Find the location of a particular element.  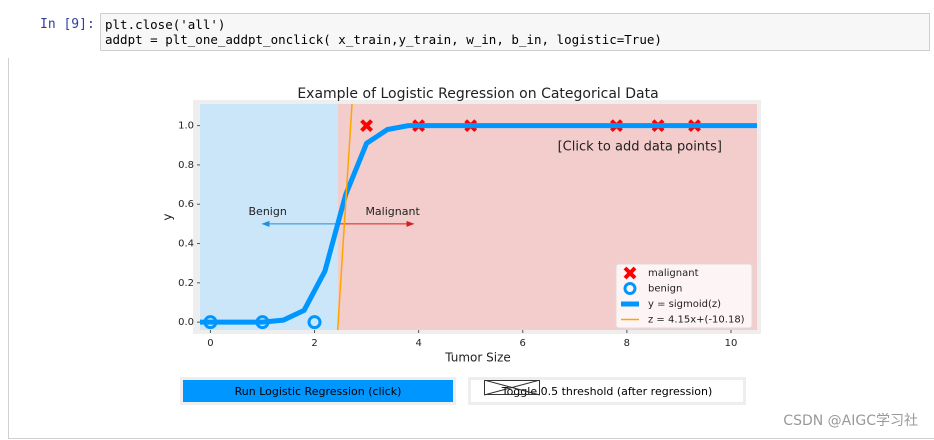

y-tick-label: 0.6 is located at coordinates (186, 204).